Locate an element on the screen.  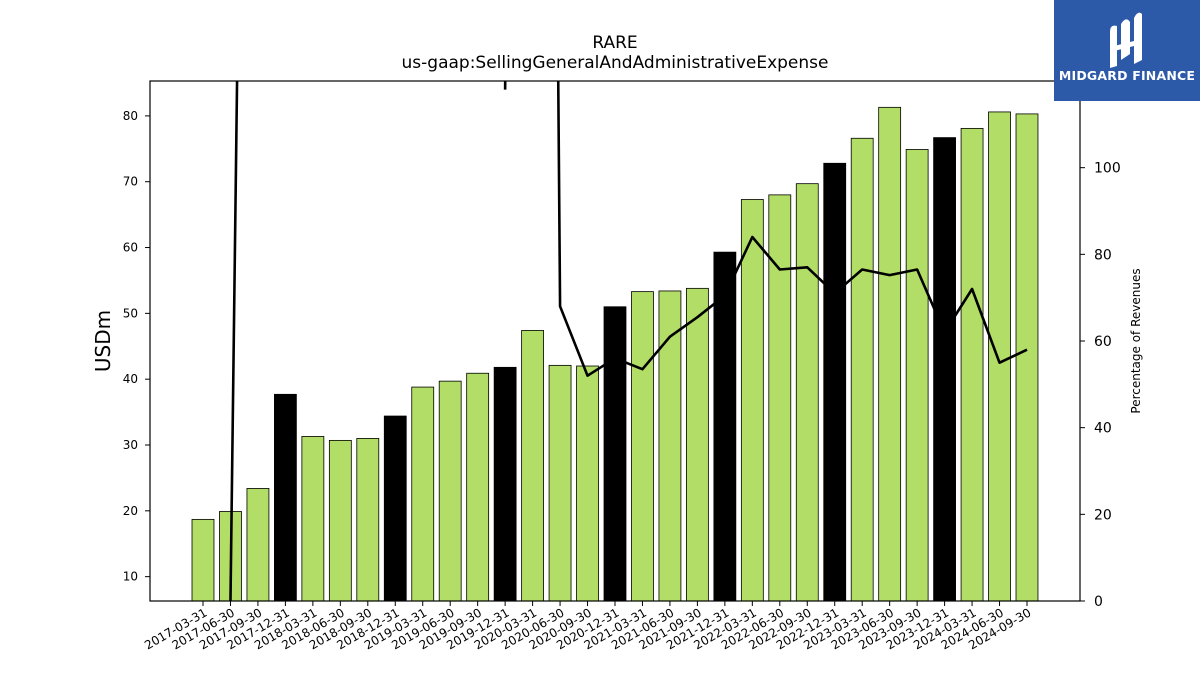
y-tick-label: 10 is located at coordinates (130, 577).